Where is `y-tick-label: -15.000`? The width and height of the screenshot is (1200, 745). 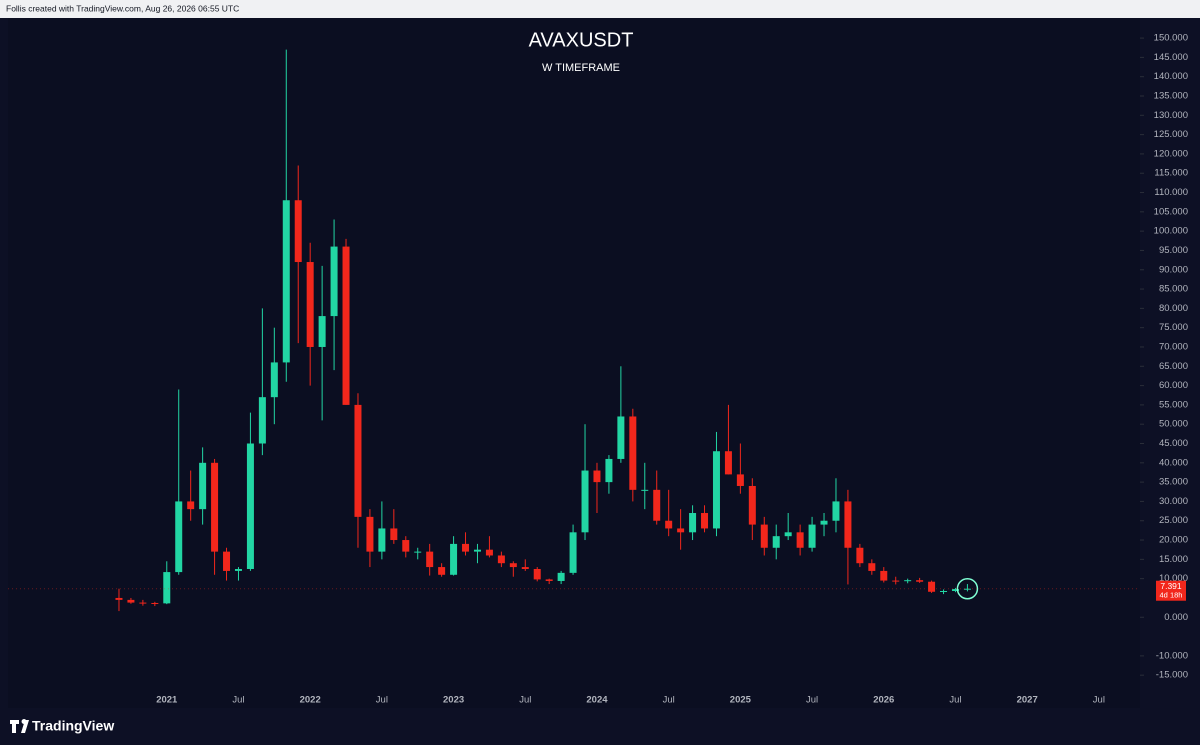
y-tick-label: -15.000 is located at coordinates (1172, 675).